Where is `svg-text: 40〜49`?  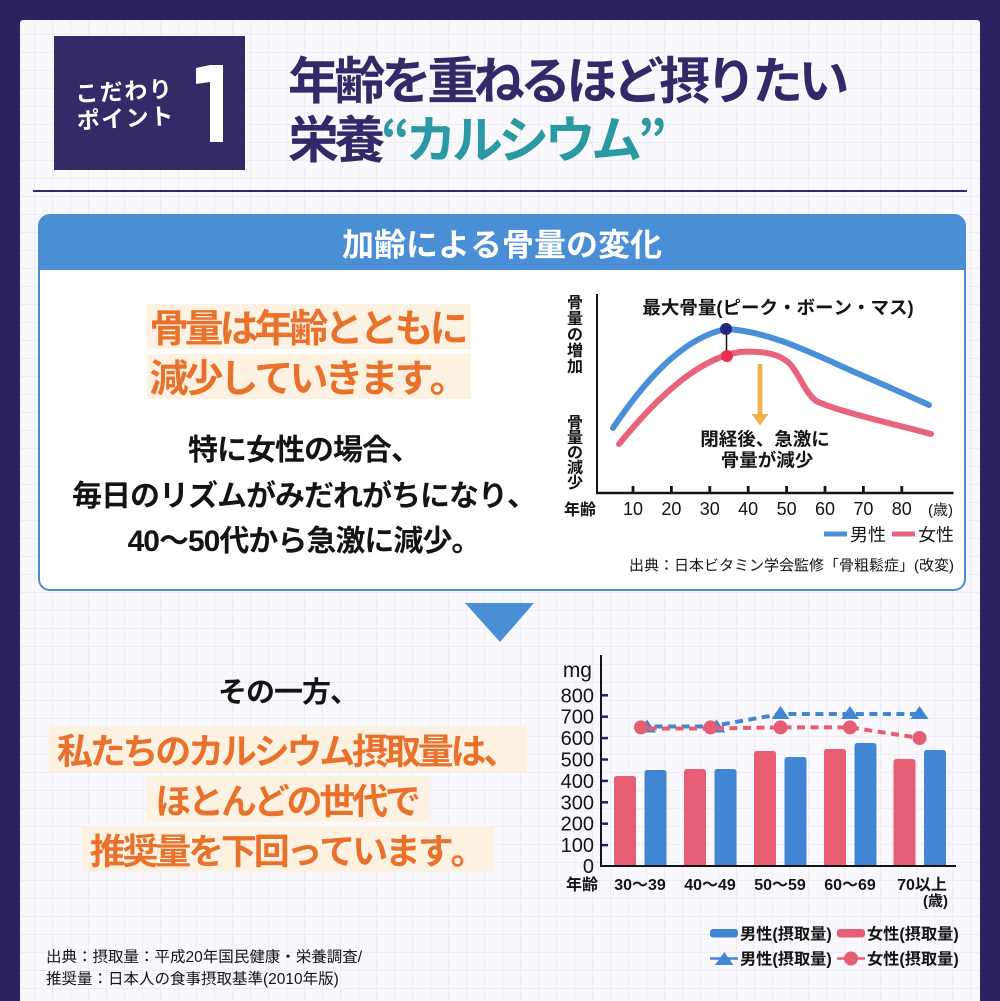
svg-text: 40〜49 is located at coordinates (710, 883).